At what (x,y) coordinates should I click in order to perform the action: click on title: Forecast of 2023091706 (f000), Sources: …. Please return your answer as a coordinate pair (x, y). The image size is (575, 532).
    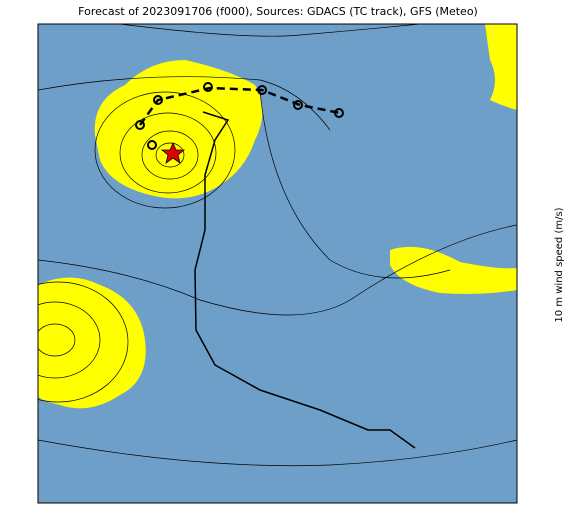
    Looking at the image, I should click on (278, 11).